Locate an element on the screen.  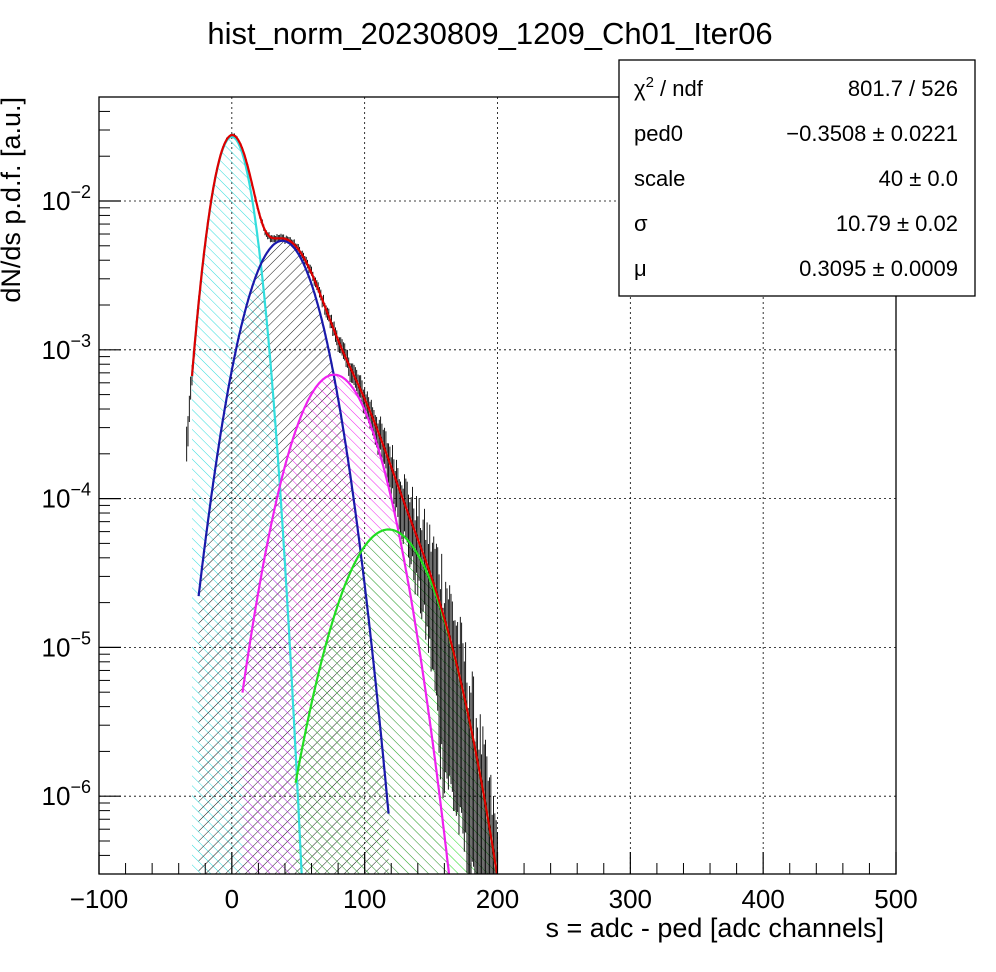
stat-label: scale is located at coordinates (659, 178).